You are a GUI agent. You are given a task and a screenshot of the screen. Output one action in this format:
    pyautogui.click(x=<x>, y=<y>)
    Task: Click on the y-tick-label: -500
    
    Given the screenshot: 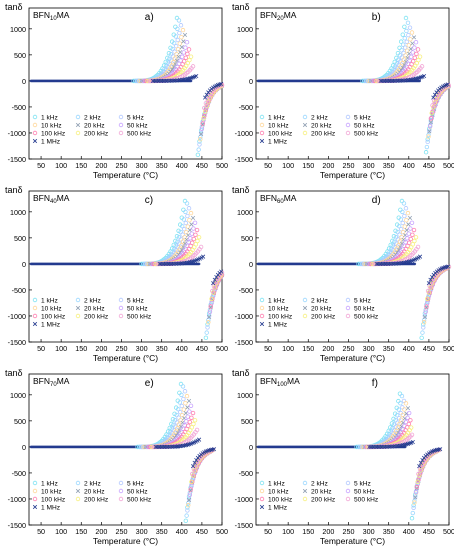 What is the action you would take?
    pyautogui.click(x=246, y=290)
    